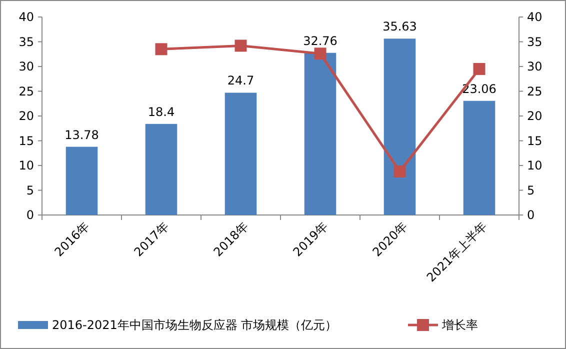 This screenshot has height=349, width=566. I want to click on y-tick-label: 35, so click(26, 41).